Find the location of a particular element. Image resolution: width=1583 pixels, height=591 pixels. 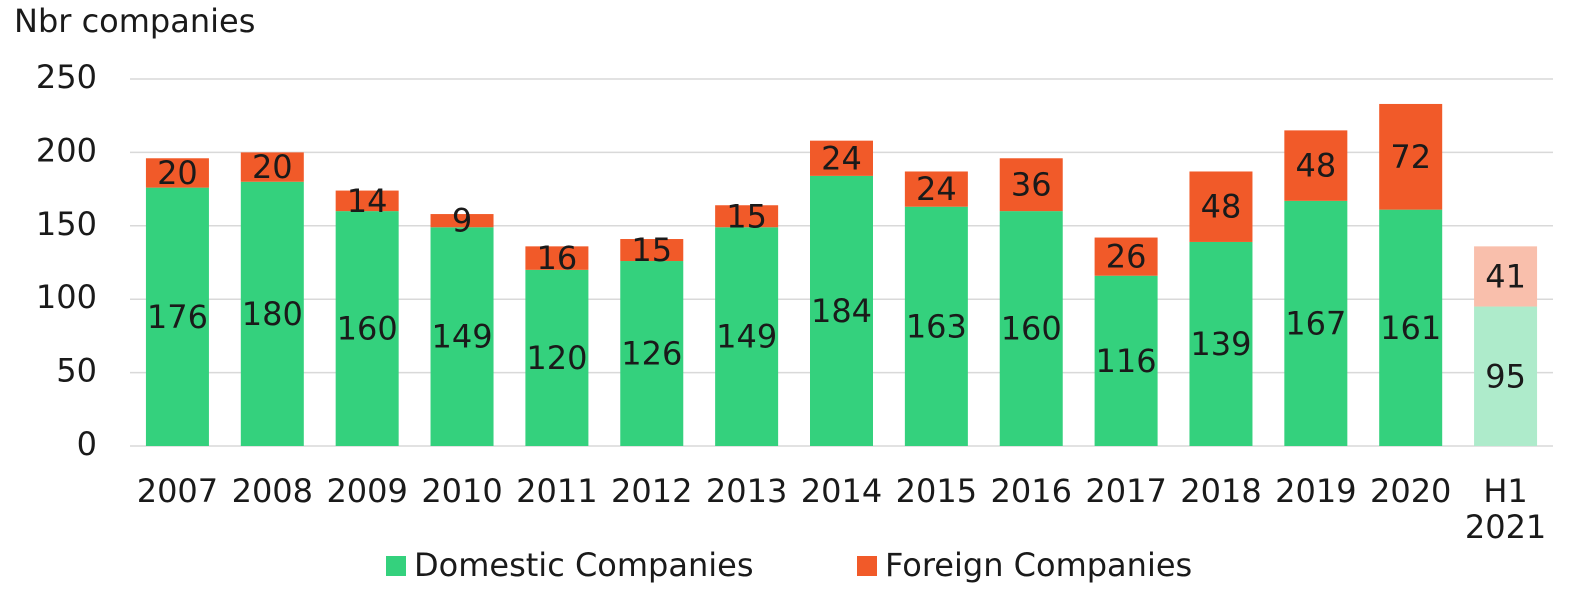

x-tick-label: 2019 is located at coordinates (1316, 491).